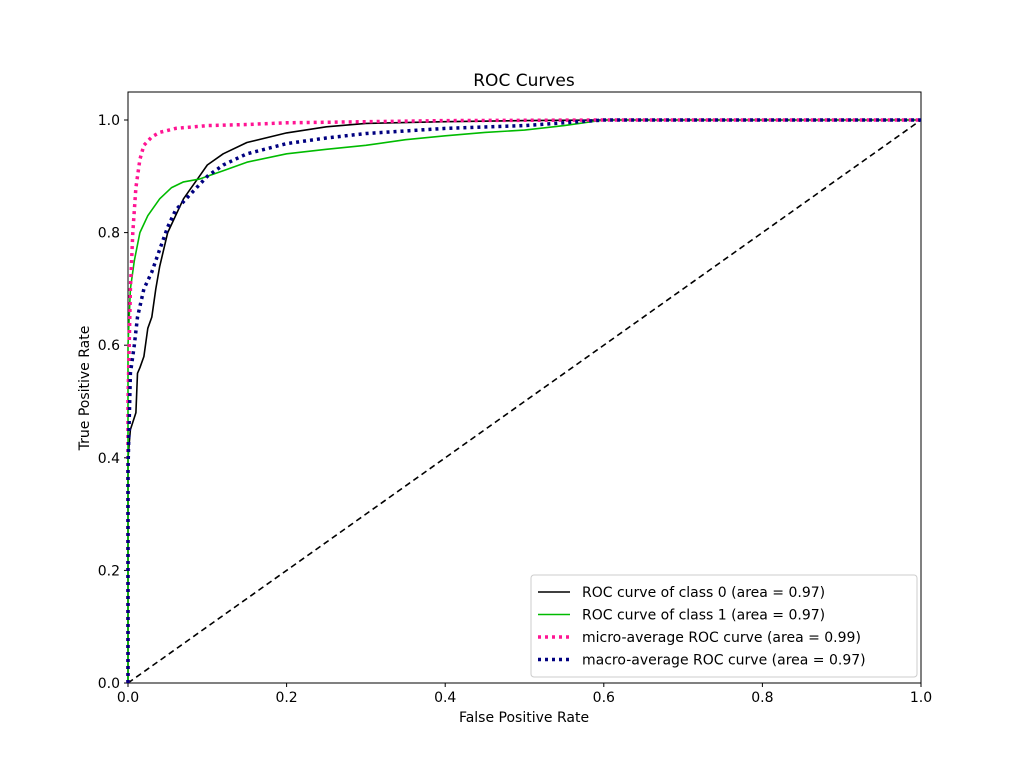  What do you see at coordinates (524, 718) in the screenshot?
I see `x-axis-label: False Positive Rate` at bounding box center [524, 718].